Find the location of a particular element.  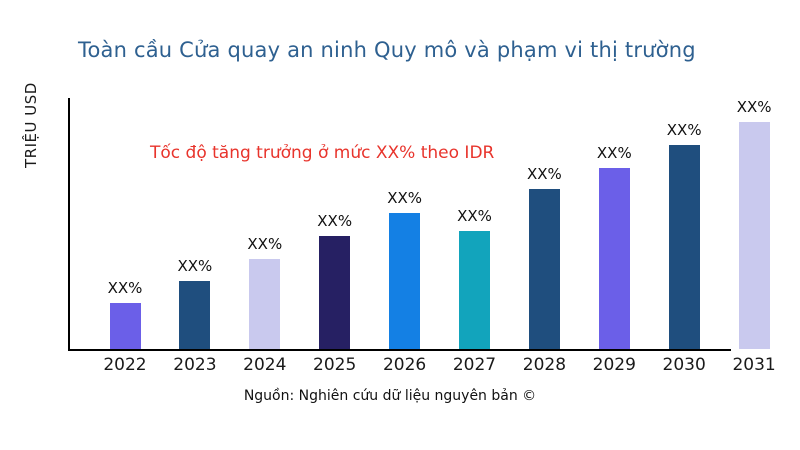

bar-value-label-2030: XX% is located at coordinates (684, 130).